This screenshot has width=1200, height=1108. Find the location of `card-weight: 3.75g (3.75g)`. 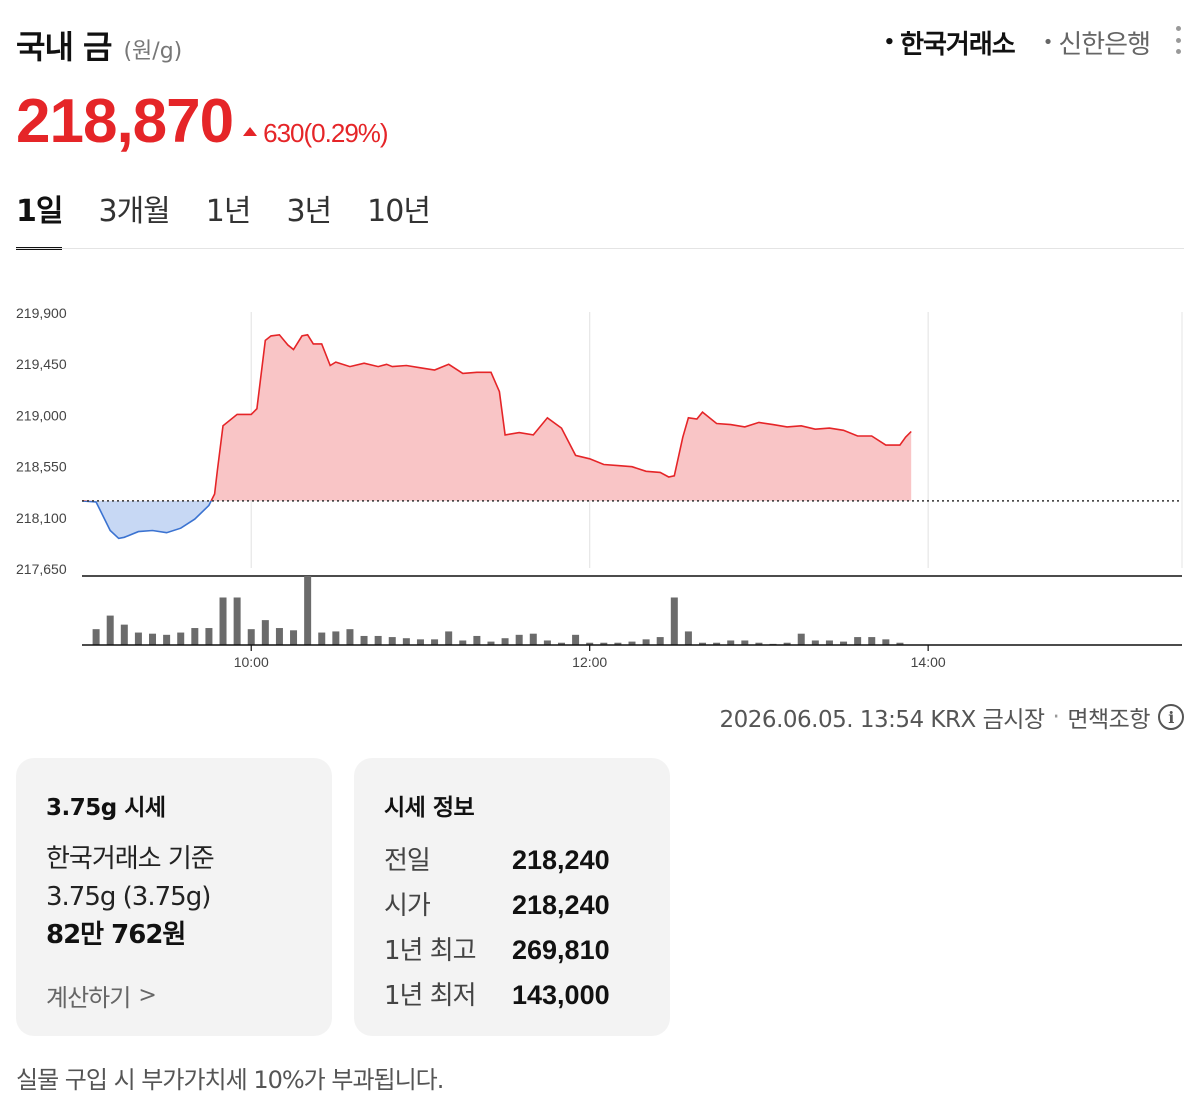

card-weight: 3.75g (3.75g) is located at coordinates (128, 897).